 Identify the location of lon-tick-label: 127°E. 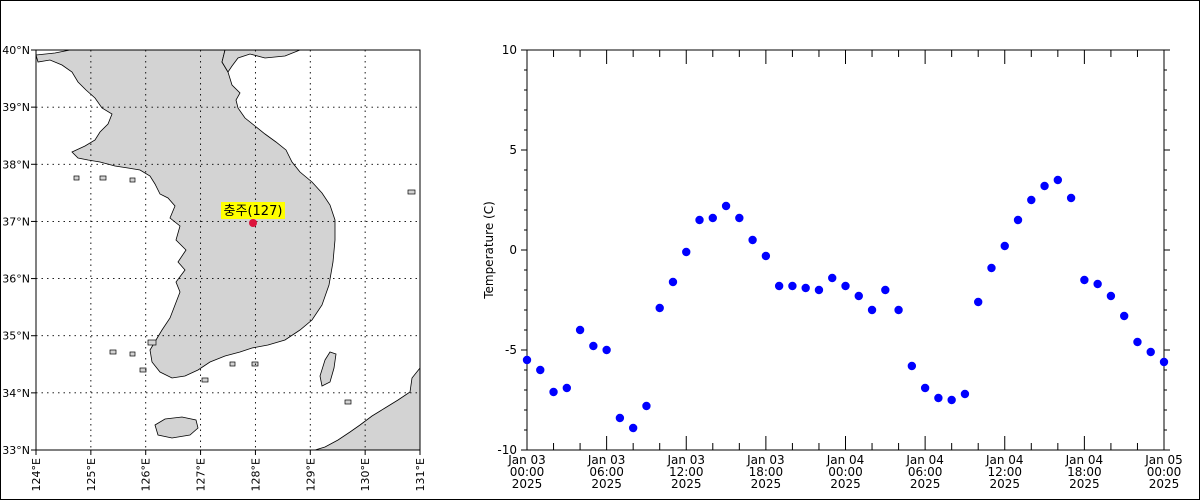
(201, 474).